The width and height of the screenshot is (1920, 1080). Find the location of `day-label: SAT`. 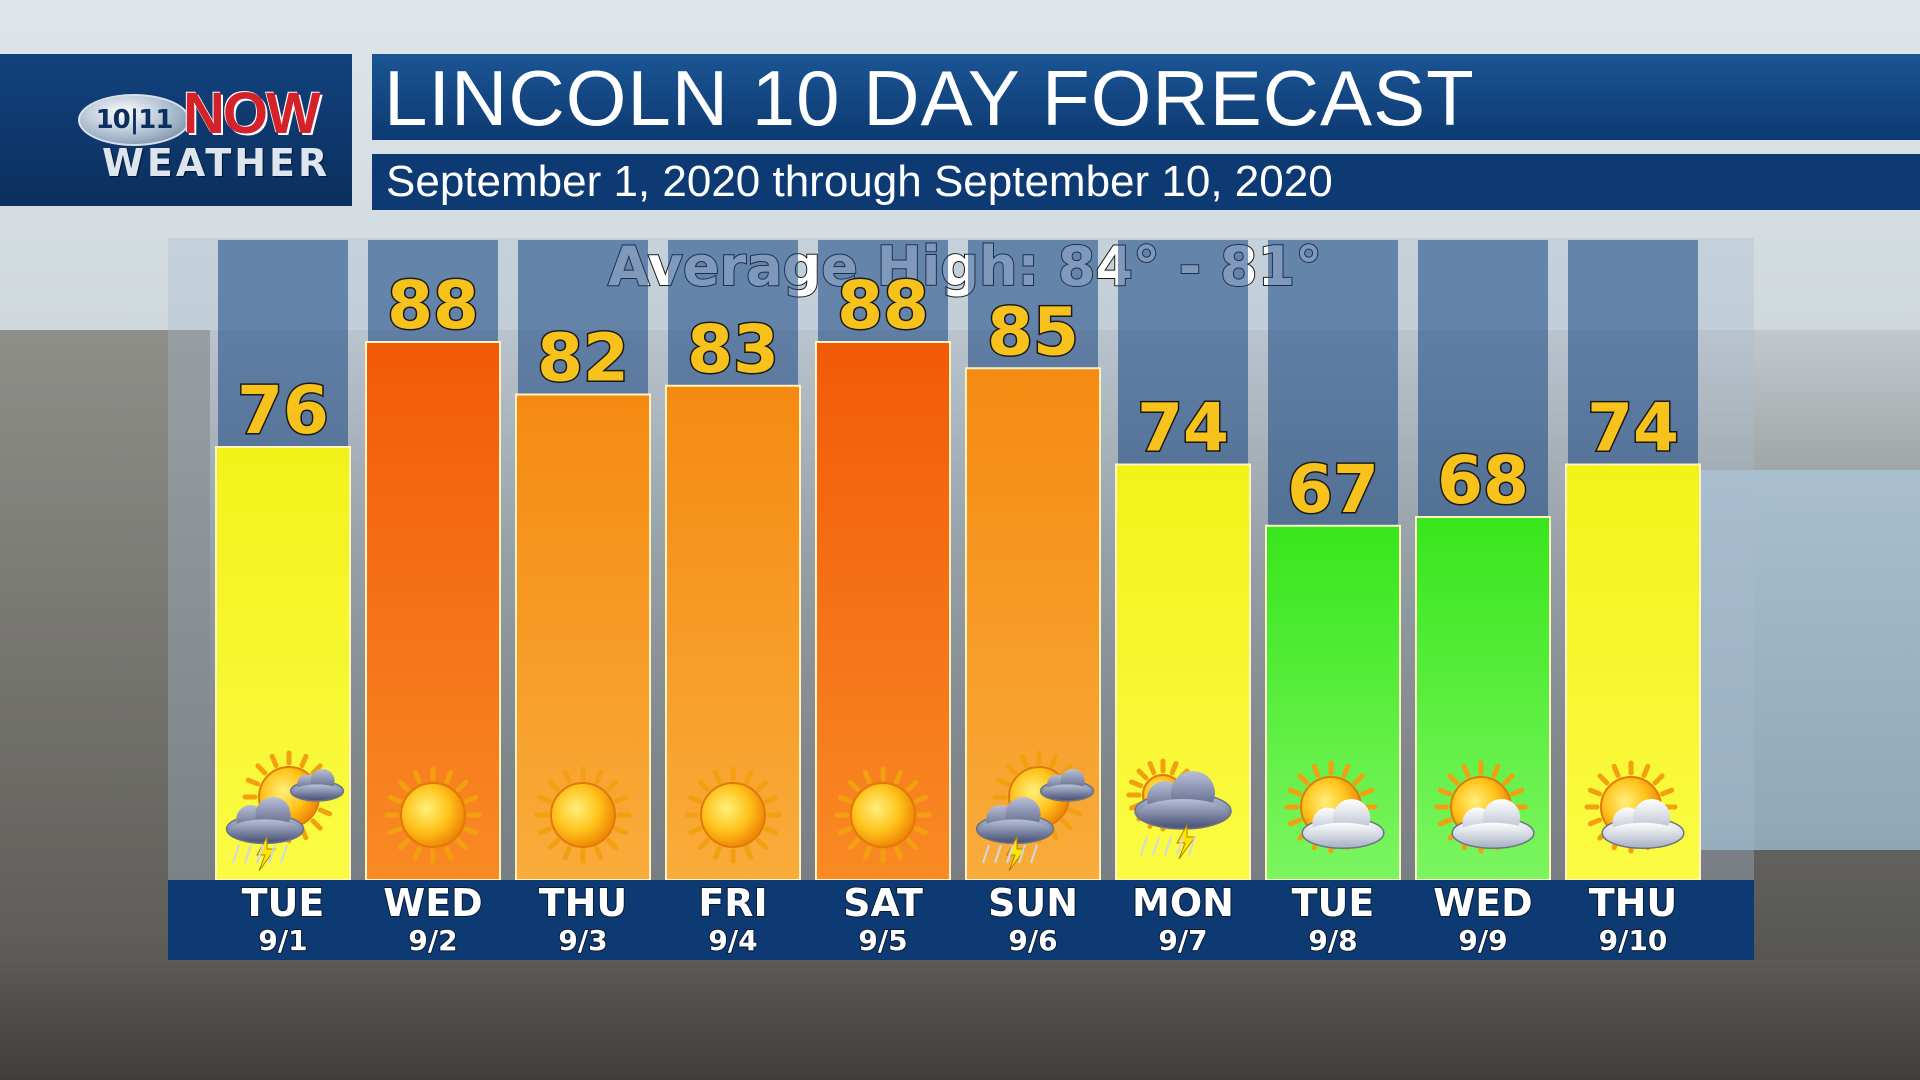

day-label: SAT is located at coordinates (883, 903).